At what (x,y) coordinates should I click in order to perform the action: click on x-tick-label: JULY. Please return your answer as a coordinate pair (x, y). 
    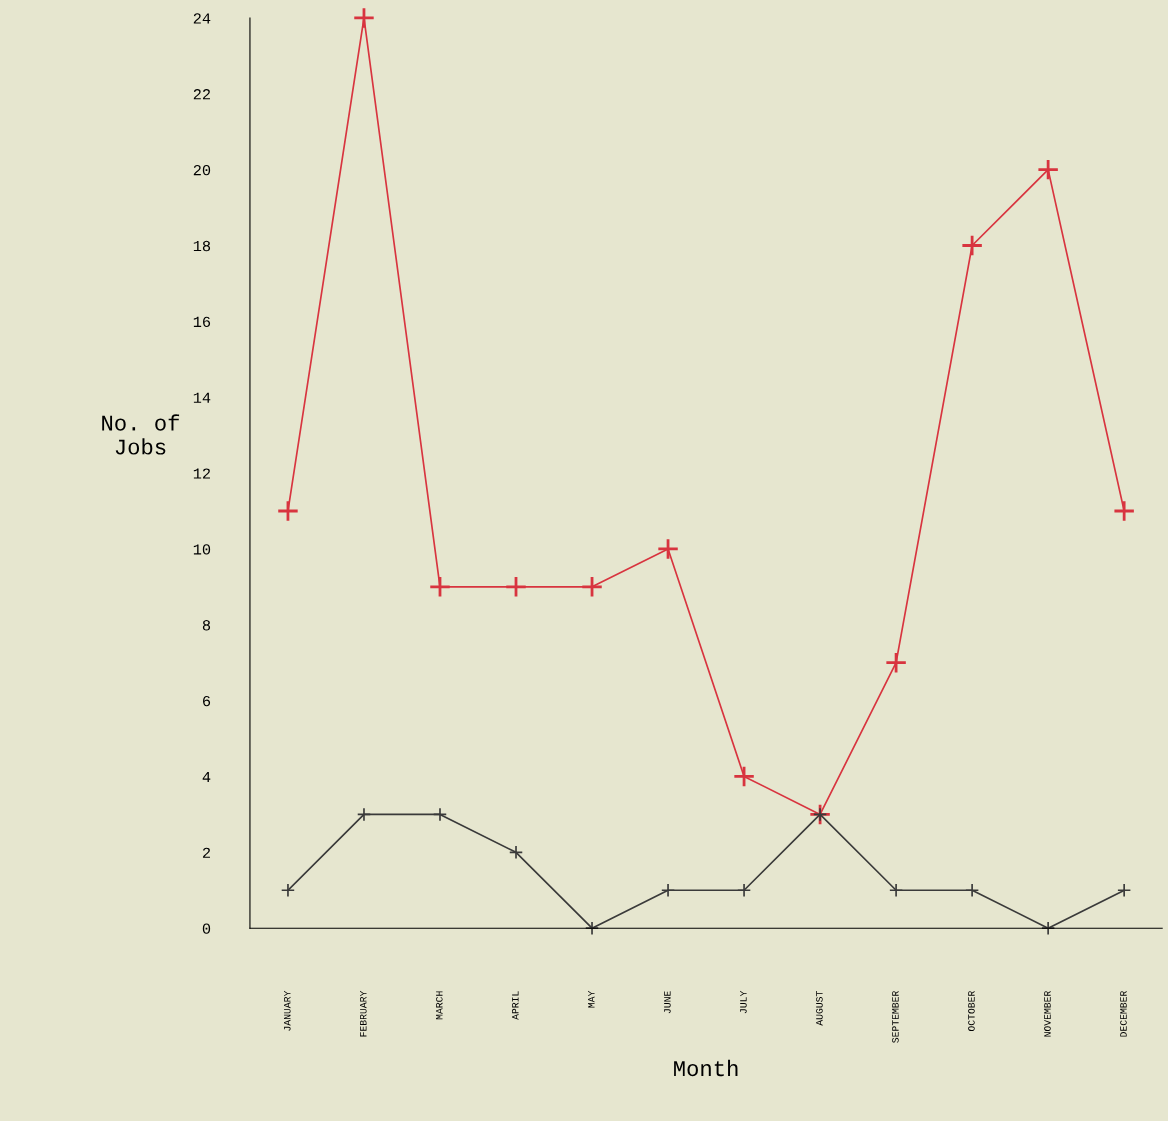
    Looking at the image, I should click on (743, 1002).